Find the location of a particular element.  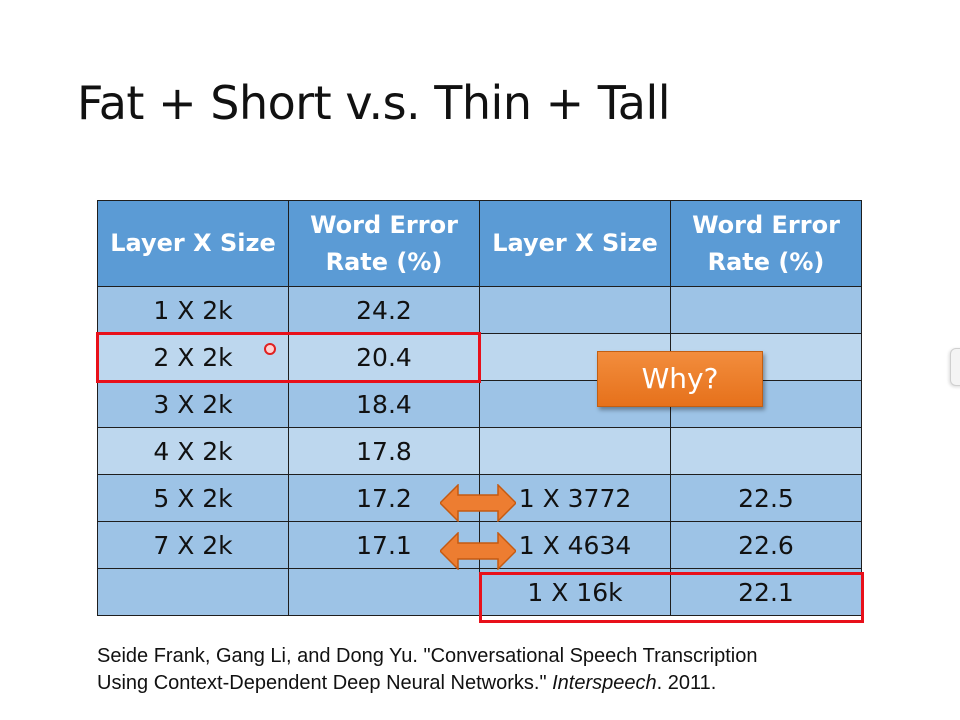

header-wer-deep: Word Error Rate (%) is located at coordinates (384, 243).